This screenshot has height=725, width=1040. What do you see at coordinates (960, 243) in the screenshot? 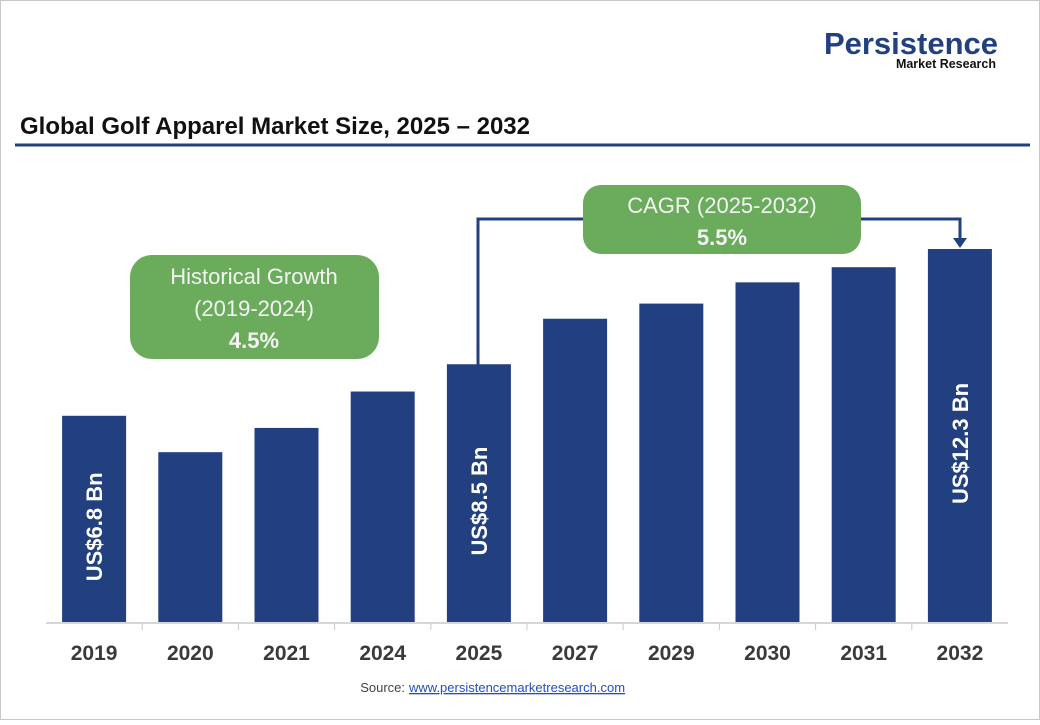
I see `cagr-arrow` at bounding box center [960, 243].